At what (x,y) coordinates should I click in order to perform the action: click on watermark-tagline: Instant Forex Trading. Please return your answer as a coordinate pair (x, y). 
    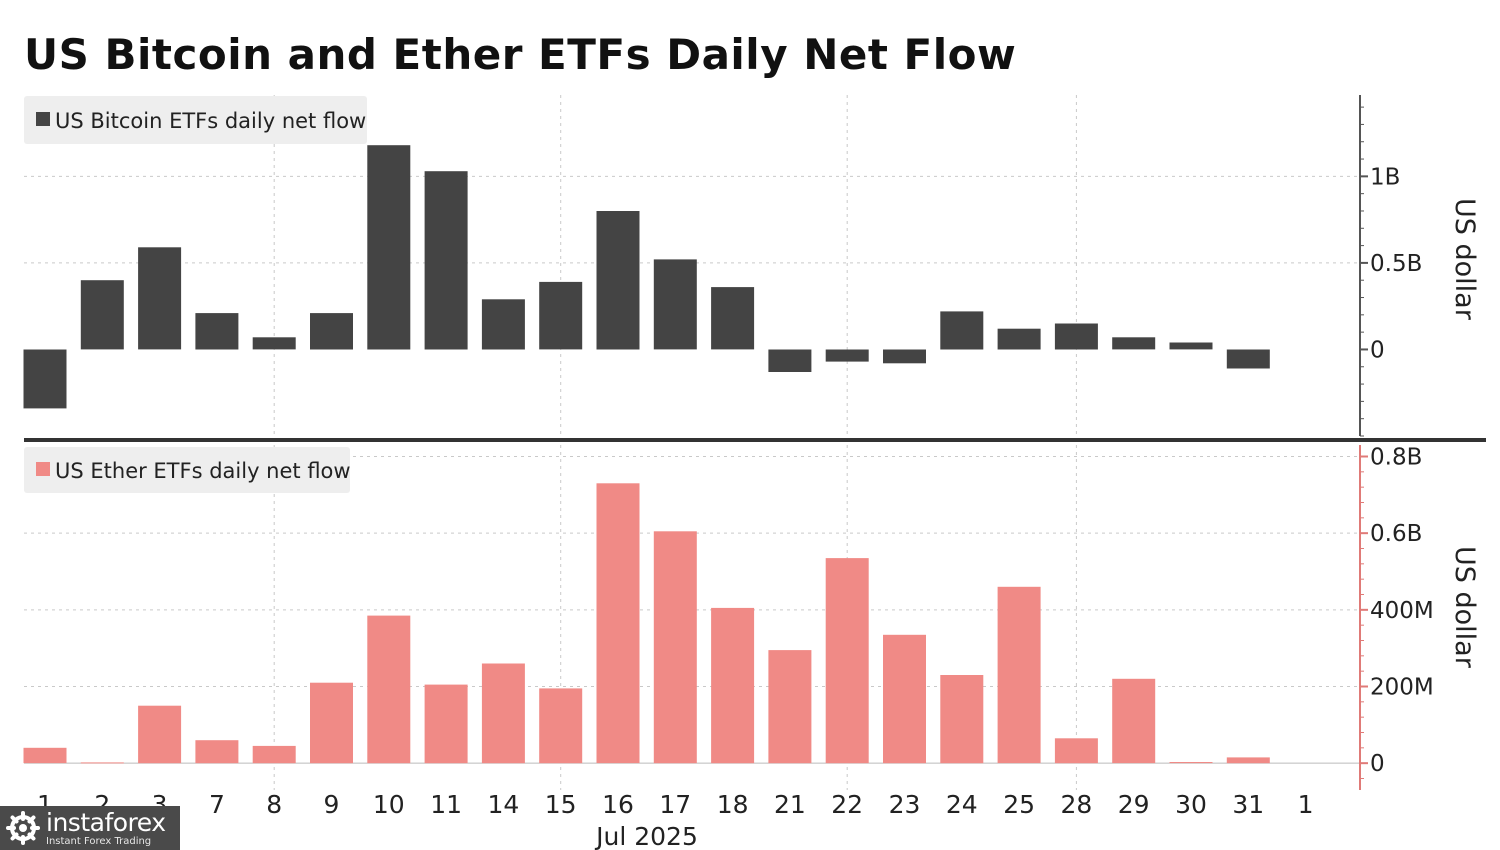
    Looking at the image, I should click on (99, 841).